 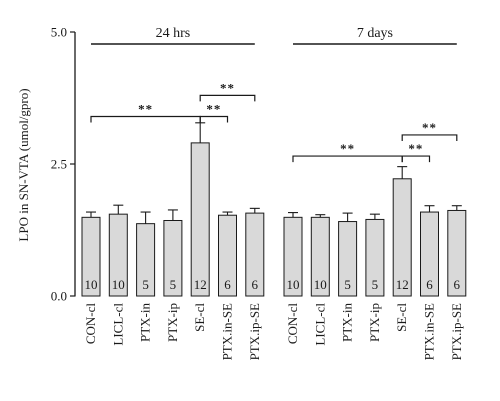 I want to click on y-tick-label: 2.5, so click(x=59, y=164).